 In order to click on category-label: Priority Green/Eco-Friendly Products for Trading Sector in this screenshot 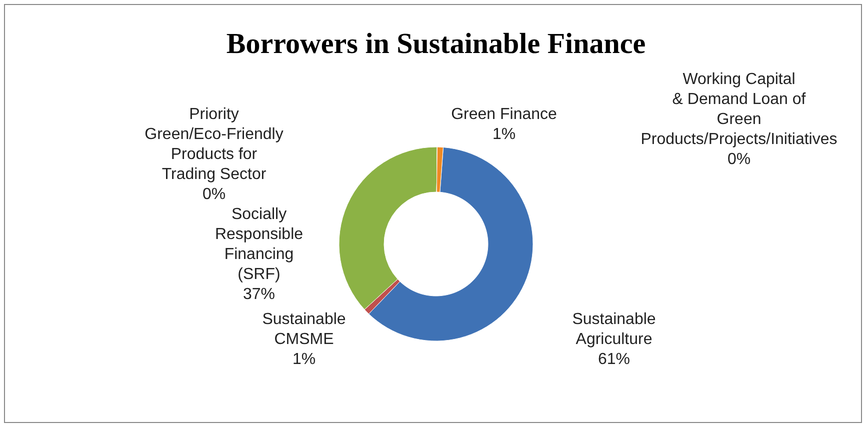, I will do `click(214, 144)`.